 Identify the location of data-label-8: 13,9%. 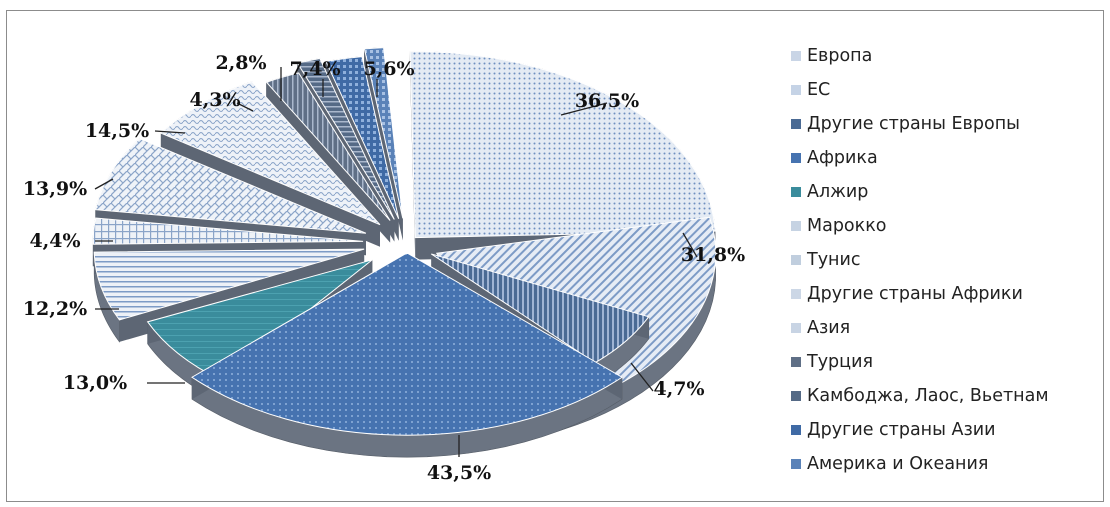
(55, 189).